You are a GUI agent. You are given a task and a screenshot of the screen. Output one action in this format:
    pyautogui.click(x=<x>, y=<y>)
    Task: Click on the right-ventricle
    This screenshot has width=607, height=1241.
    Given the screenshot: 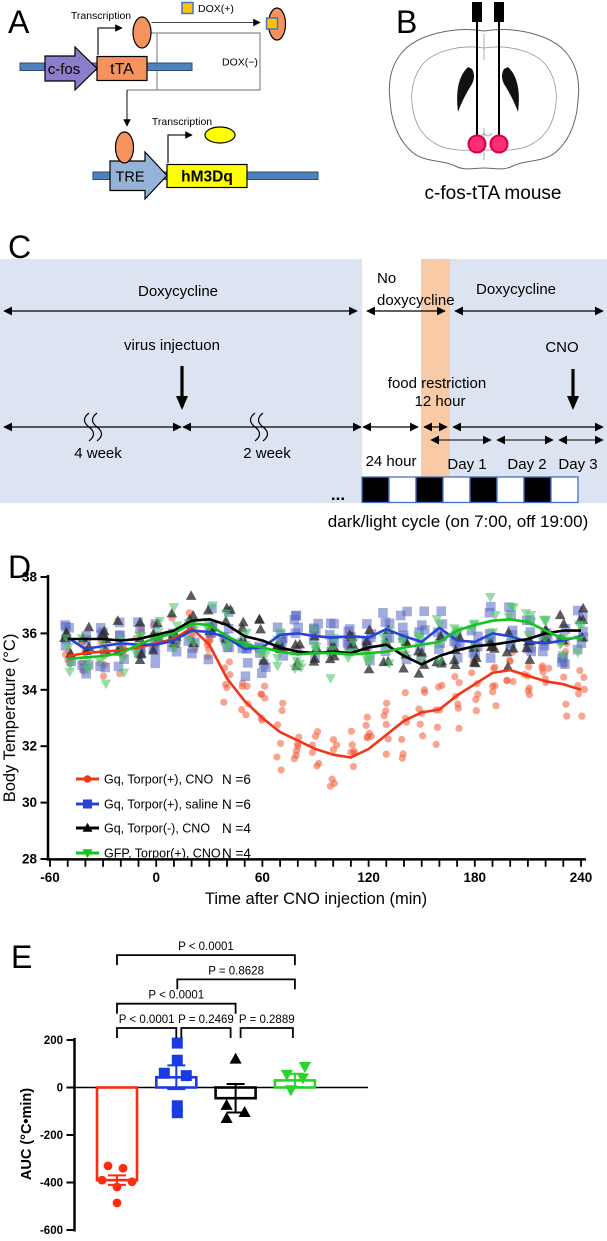 What is the action you would take?
    pyautogui.click(x=510, y=89)
    